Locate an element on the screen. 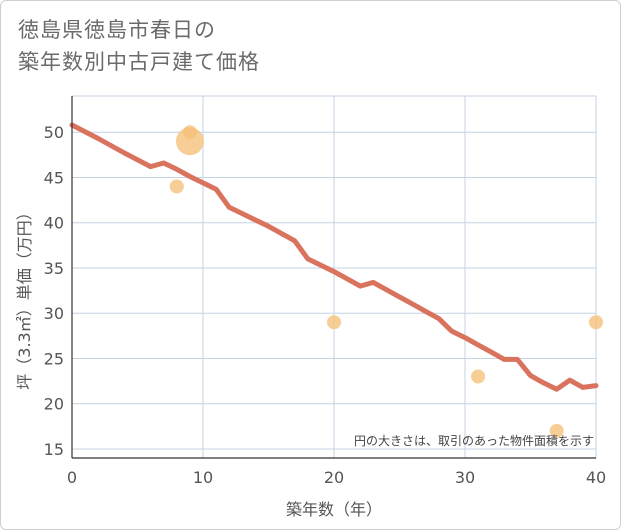  x-tick-label: 10 is located at coordinates (203, 477).